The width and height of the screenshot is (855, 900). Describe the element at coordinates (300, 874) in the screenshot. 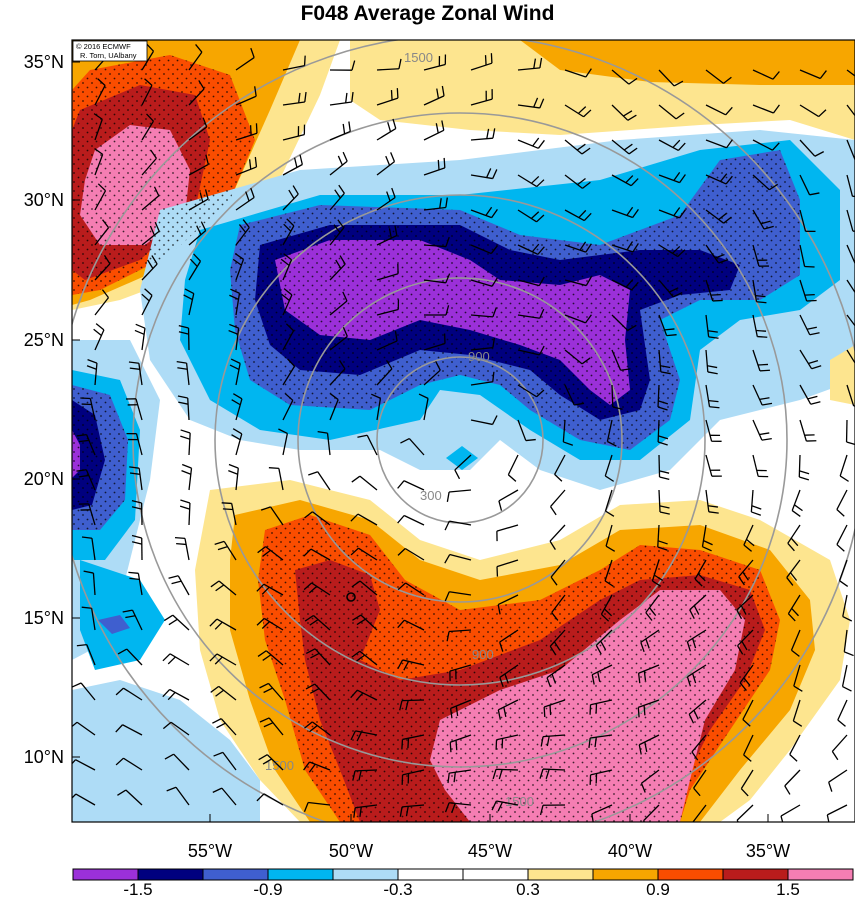

I see `colorbar-box` at that location.